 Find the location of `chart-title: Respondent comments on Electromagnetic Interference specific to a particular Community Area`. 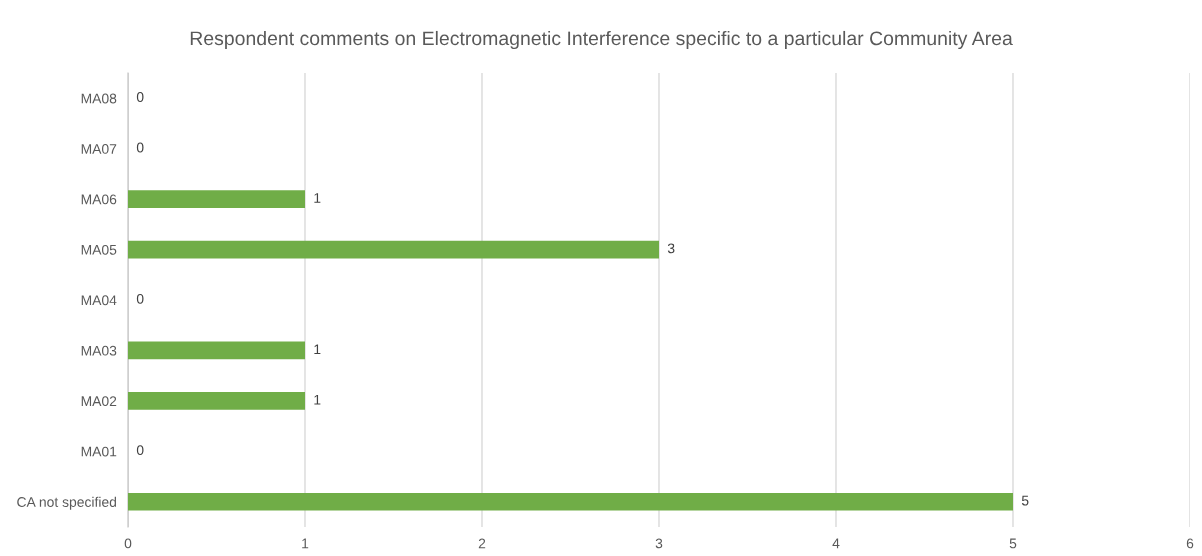

chart-title: Respondent comments on Electromagnetic Interference specific to a particular Community Area is located at coordinates (601, 40).